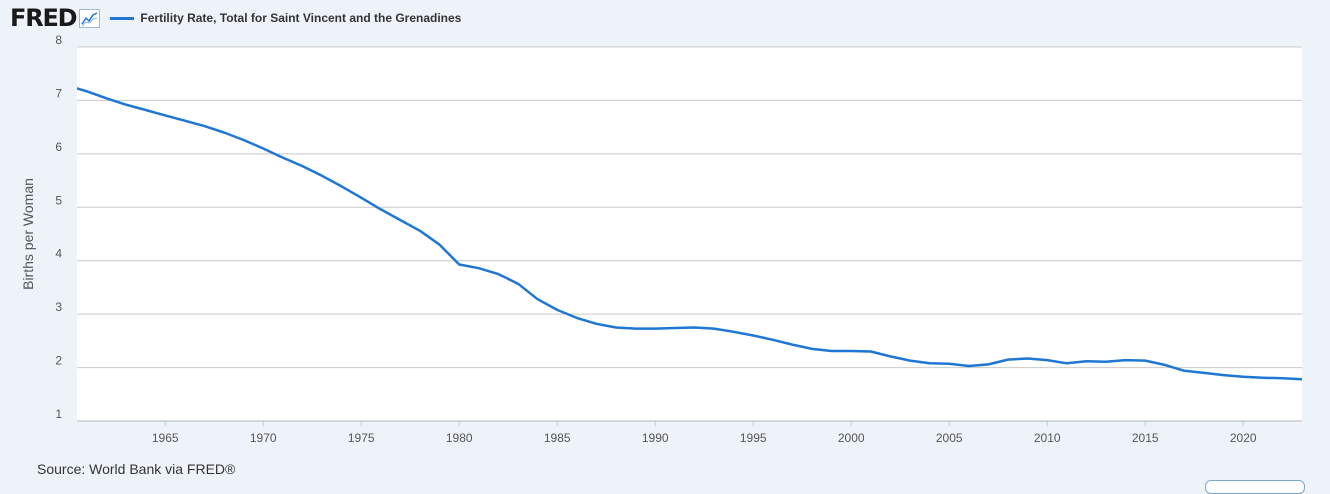  Describe the element at coordinates (28, 234) in the screenshot. I see `y-axis-label: Births per Woman` at that location.